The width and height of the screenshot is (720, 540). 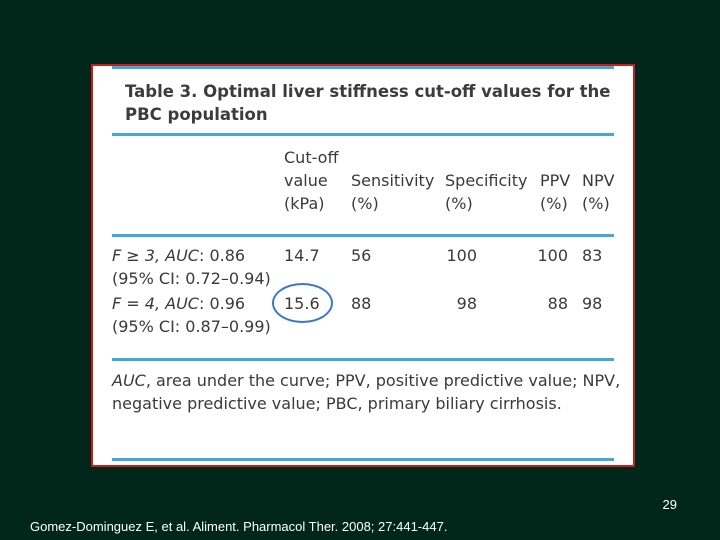 What do you see at coordinates (557, 303) in the screenshot?
I see `row2-ppv: 88` at bounding box center [557, 303].